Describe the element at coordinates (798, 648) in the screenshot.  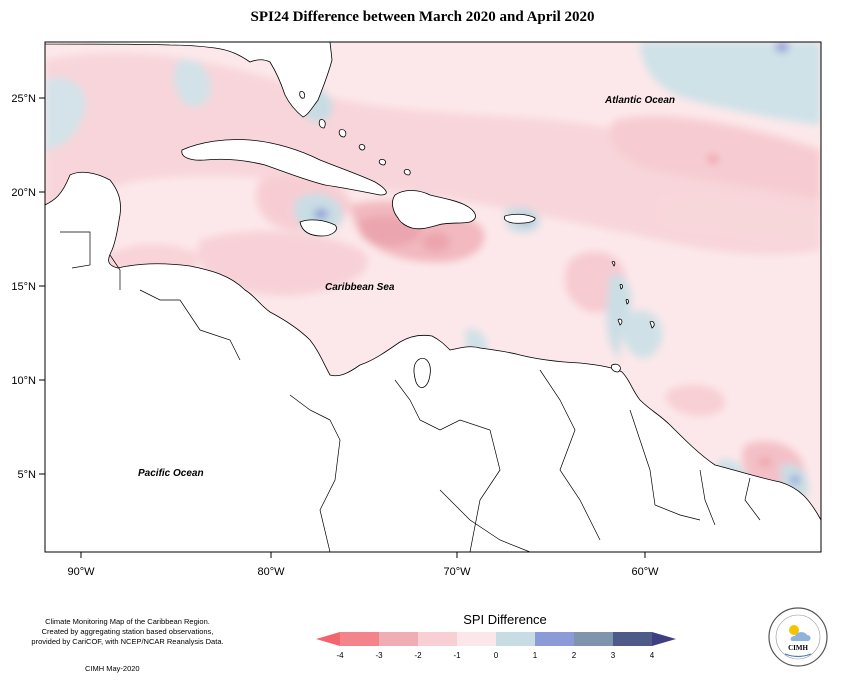
I see `logo-text: CIMH` at that location.